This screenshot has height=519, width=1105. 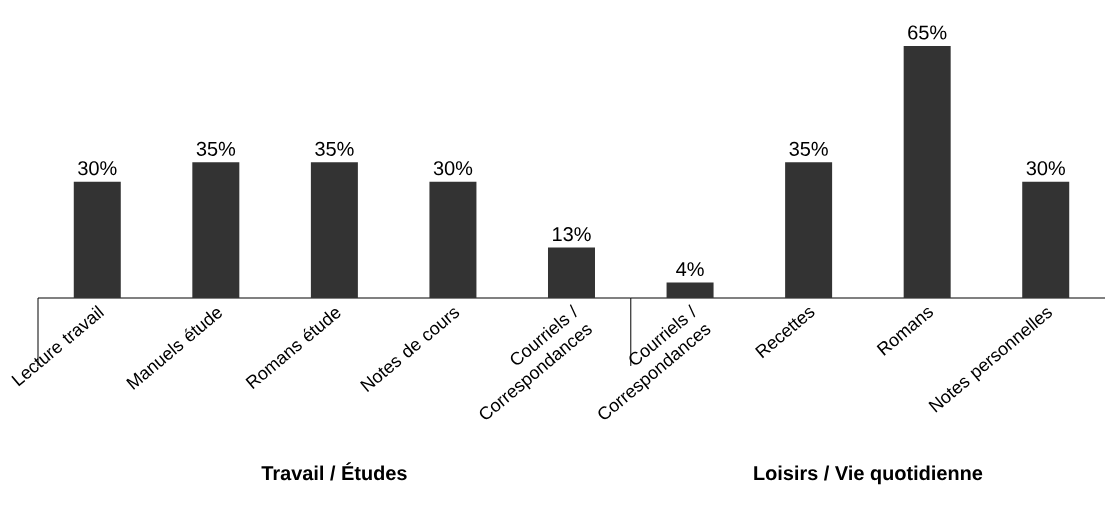 What do you see at coordinates (334, 471) in the screenshot?
I see `x-axis-title: Travail / Études` at bounding box center [334, 471].